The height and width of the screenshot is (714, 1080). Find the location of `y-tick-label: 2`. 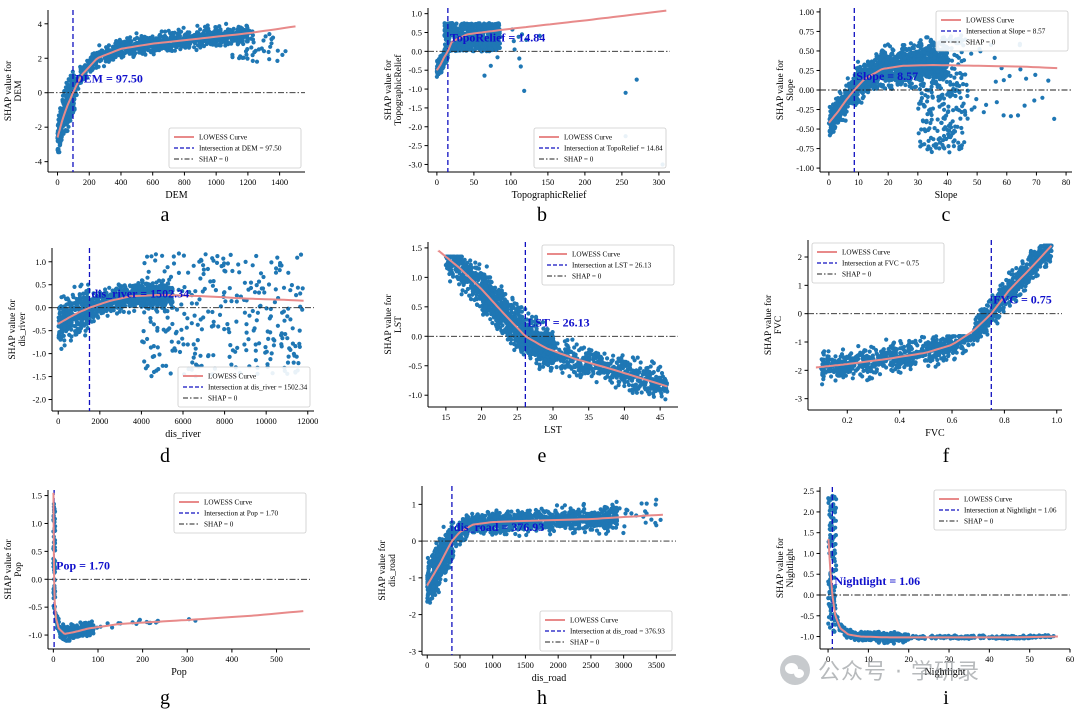

y-tick-label: 2 is located at coordinates (40, 58).